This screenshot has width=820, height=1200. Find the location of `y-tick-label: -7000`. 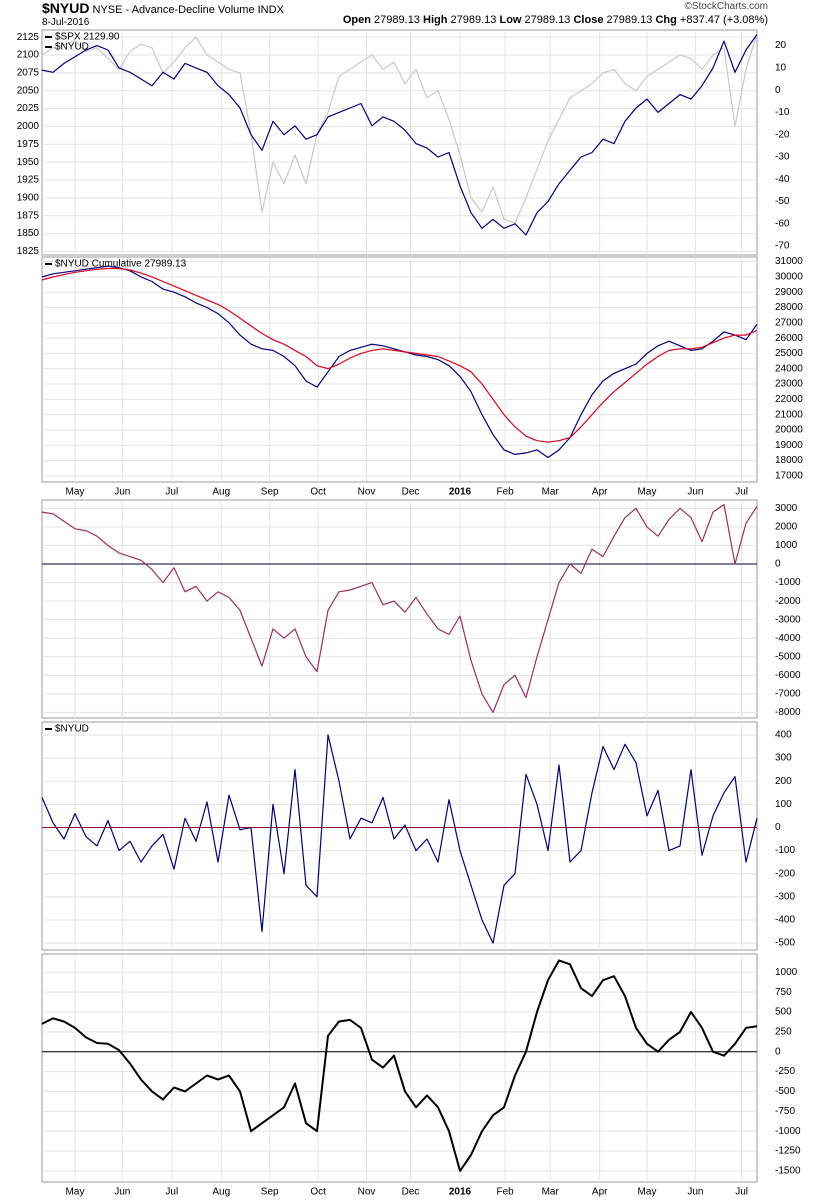

y-tick-label: -7000 is located at coordinates (788, 694).